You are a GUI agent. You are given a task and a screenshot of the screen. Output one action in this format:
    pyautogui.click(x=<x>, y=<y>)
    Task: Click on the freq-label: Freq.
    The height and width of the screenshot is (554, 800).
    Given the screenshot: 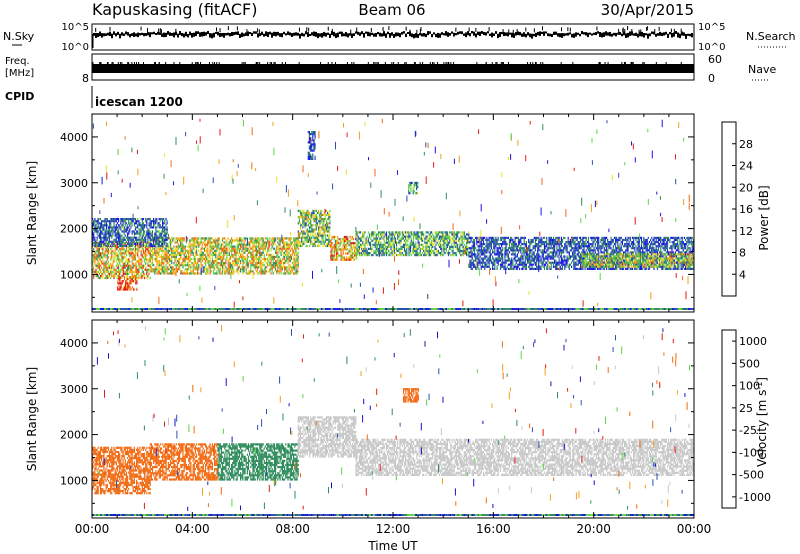 What is the action you would take?
    pyautogui.click(x=17, y=61)
    